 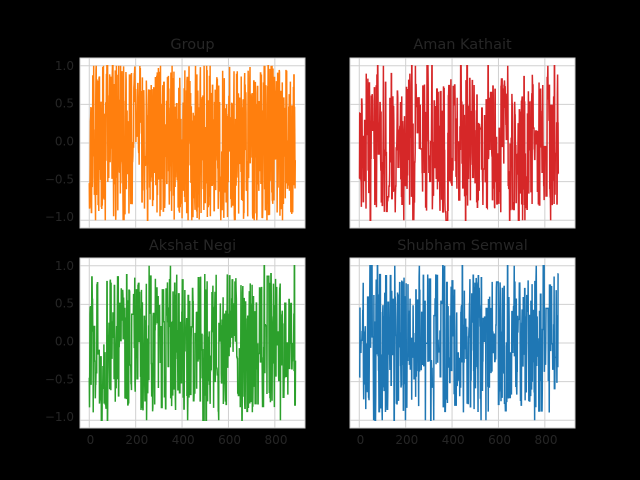 What do you see at coordinates (458, 343) in the screenshot?
I see `series-line-shubham-semwal` at bounding box center [458, 343].